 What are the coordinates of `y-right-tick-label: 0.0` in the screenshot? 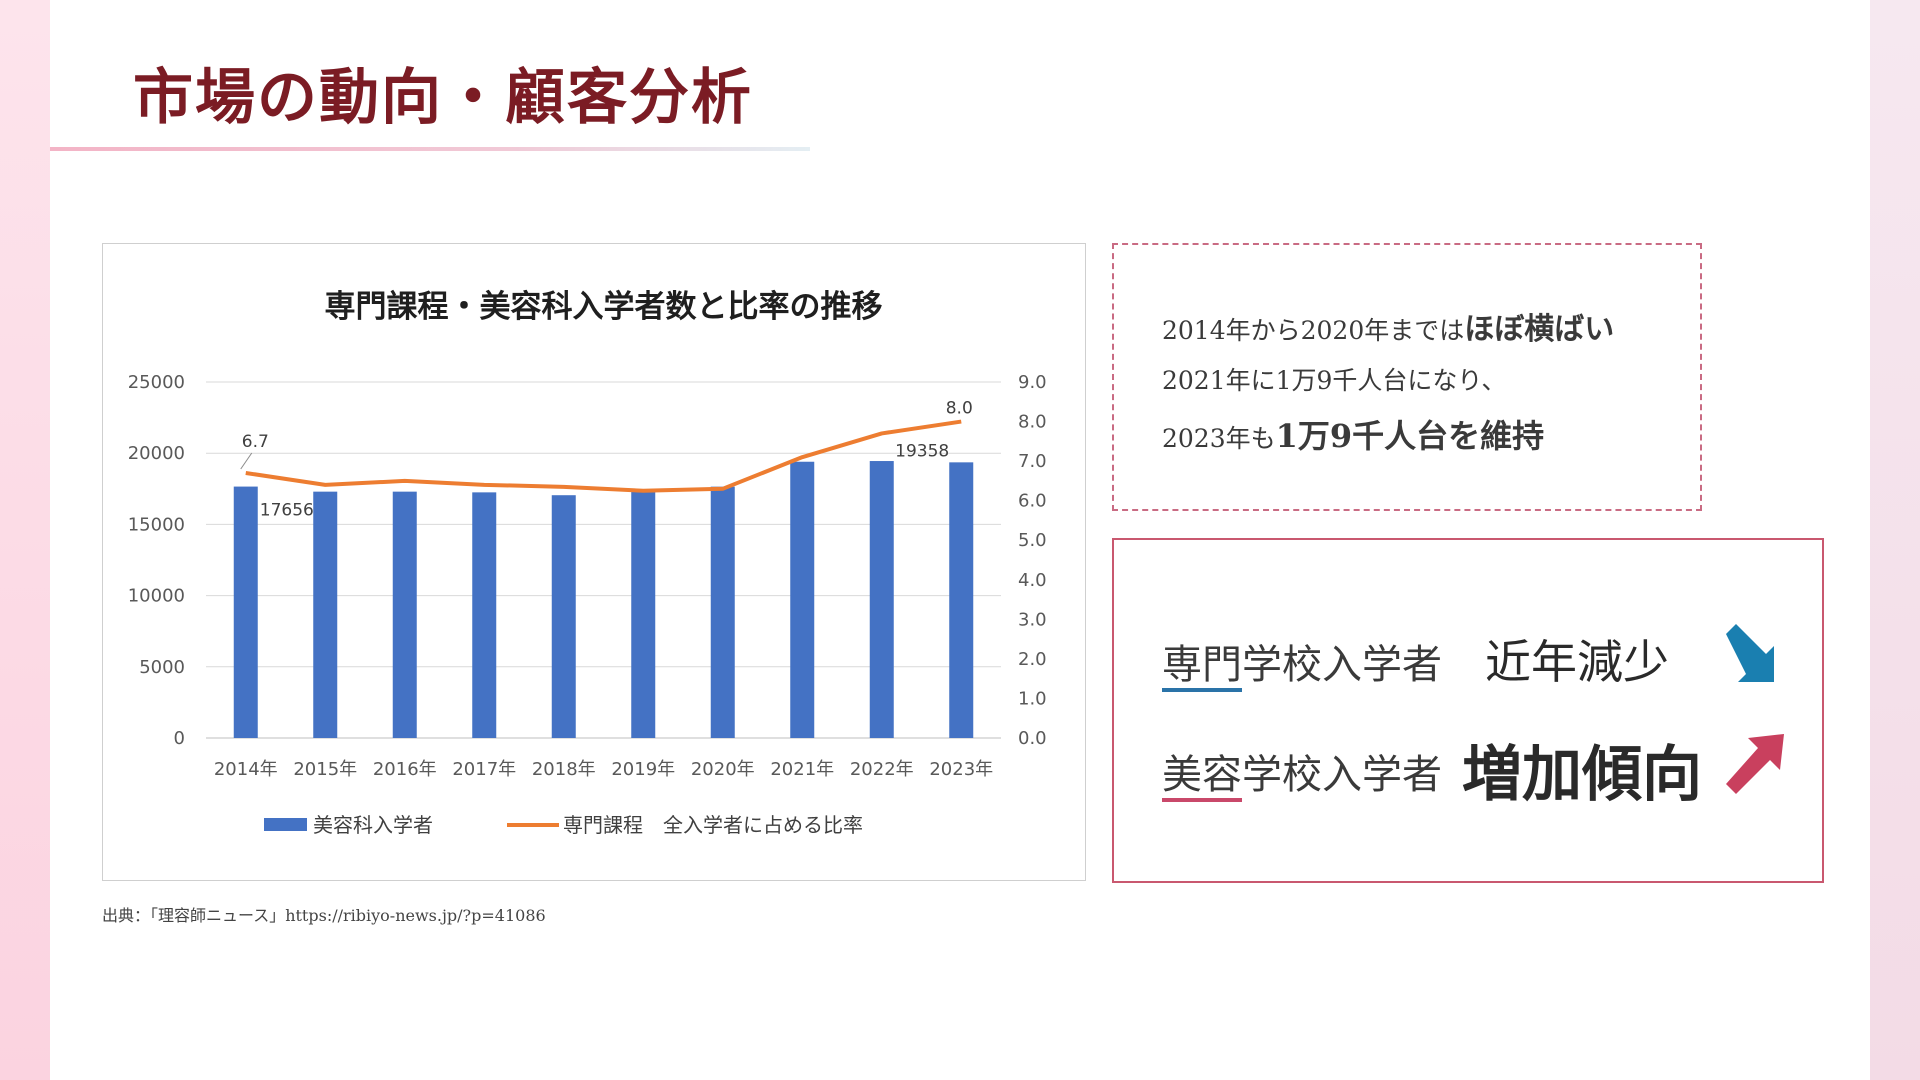 It's located at (1032, 738).